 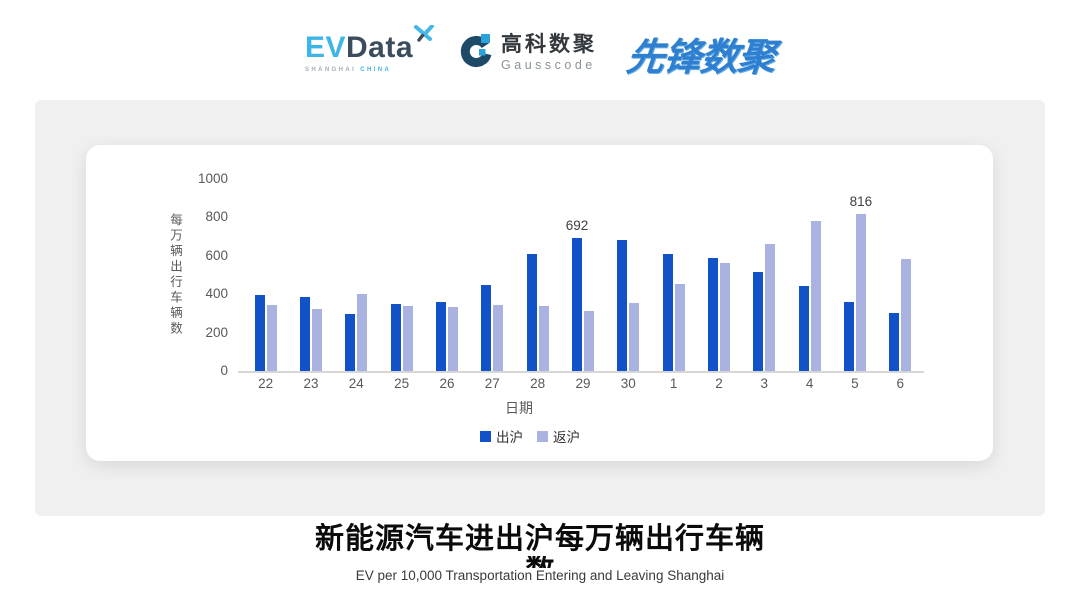 I want to click on x-tick-label: 22, so click(x=266, y=383).